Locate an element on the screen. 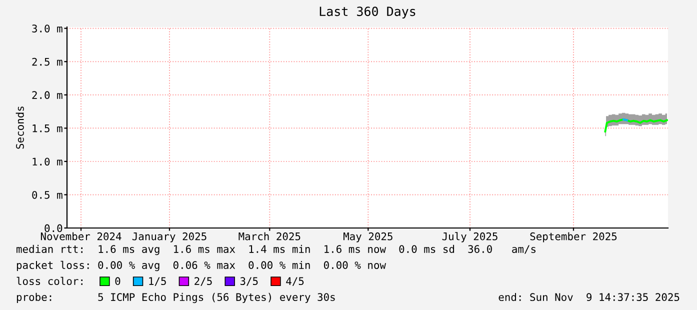  legend-label: 4/5 is located at coordinates (295, 281).